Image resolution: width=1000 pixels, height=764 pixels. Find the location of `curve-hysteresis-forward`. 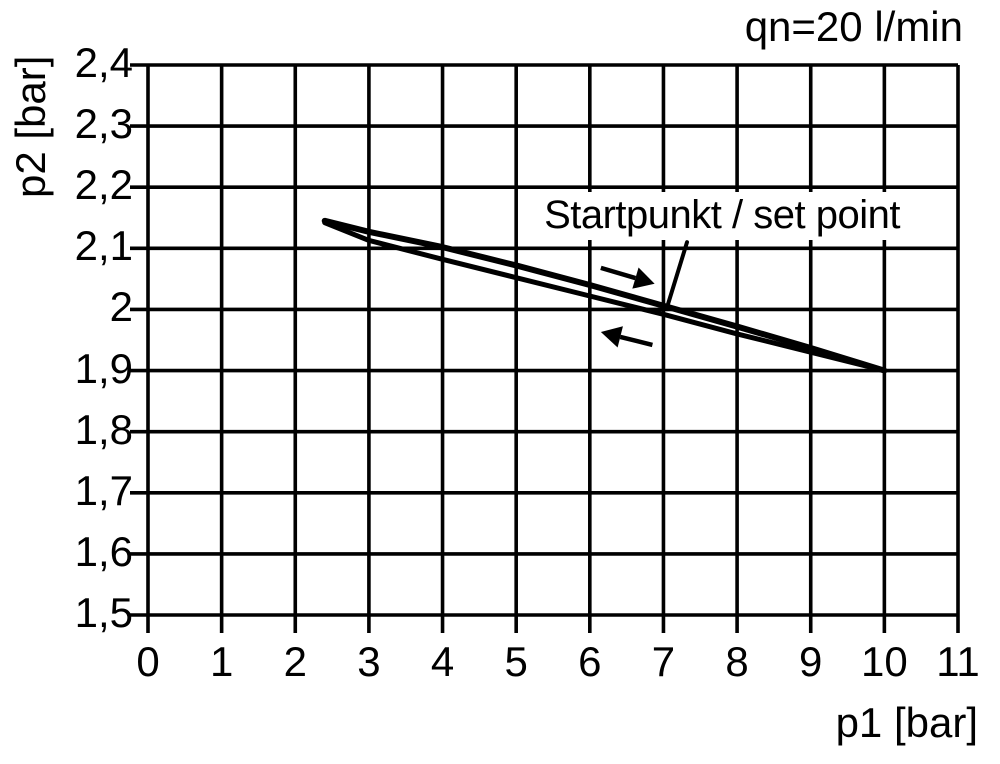

curve-hysteresis-forward is located at coordinates (604, 295).